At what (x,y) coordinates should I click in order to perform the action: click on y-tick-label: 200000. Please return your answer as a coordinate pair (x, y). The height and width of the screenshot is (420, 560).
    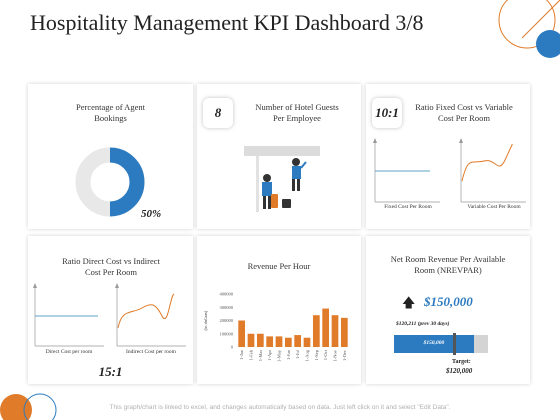
    Looking at the image, I should click on (227, 320).